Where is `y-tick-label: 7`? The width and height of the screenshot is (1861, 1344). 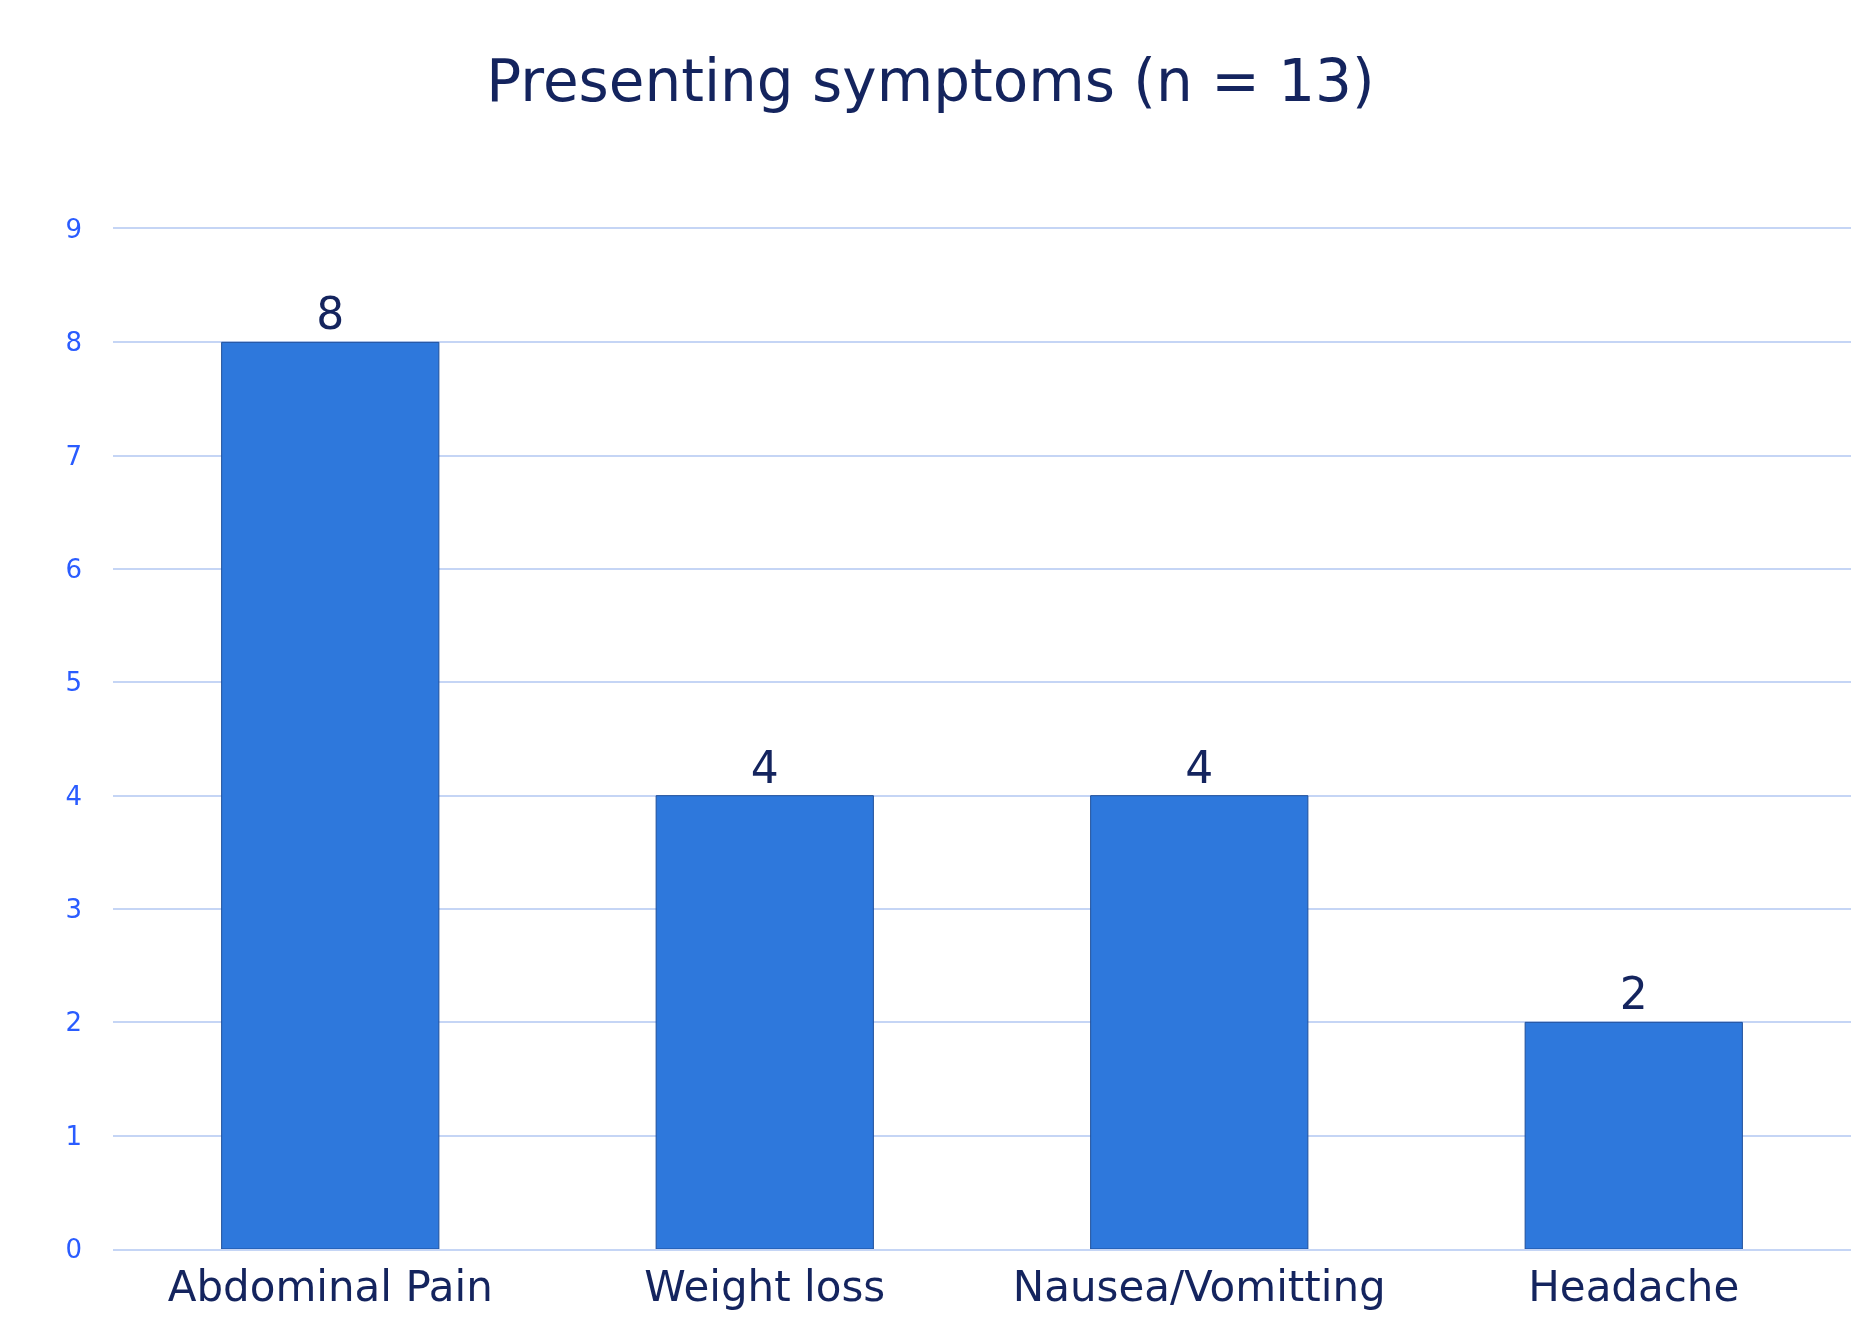
y-tick-label: 7 is located at coordinates (73, 455).